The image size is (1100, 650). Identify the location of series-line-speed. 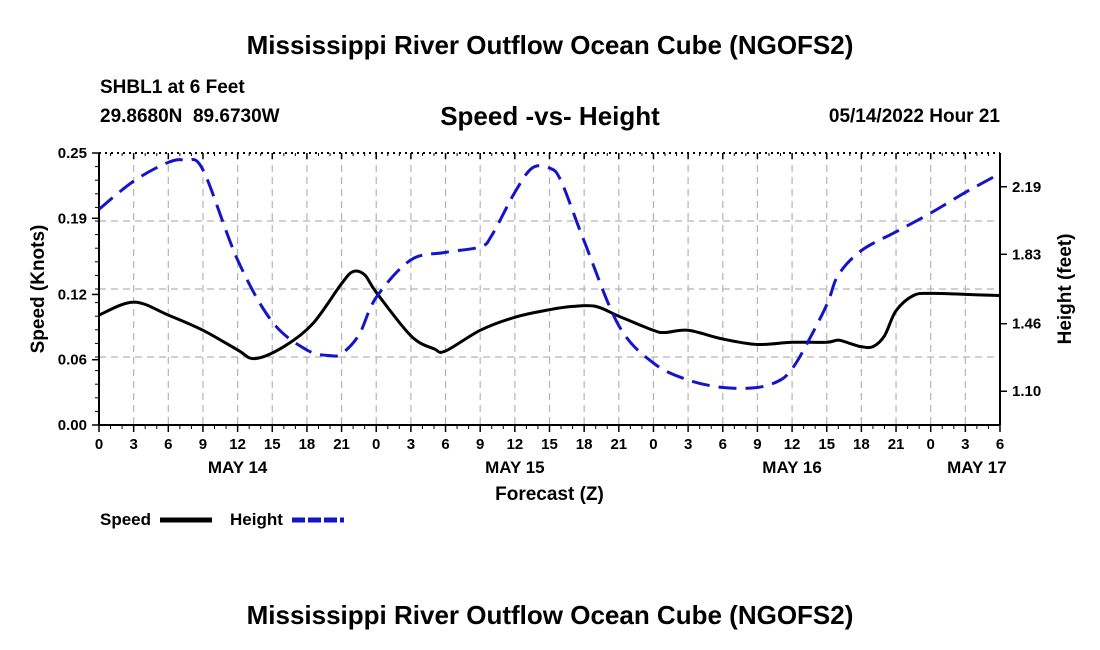
(549, 315).